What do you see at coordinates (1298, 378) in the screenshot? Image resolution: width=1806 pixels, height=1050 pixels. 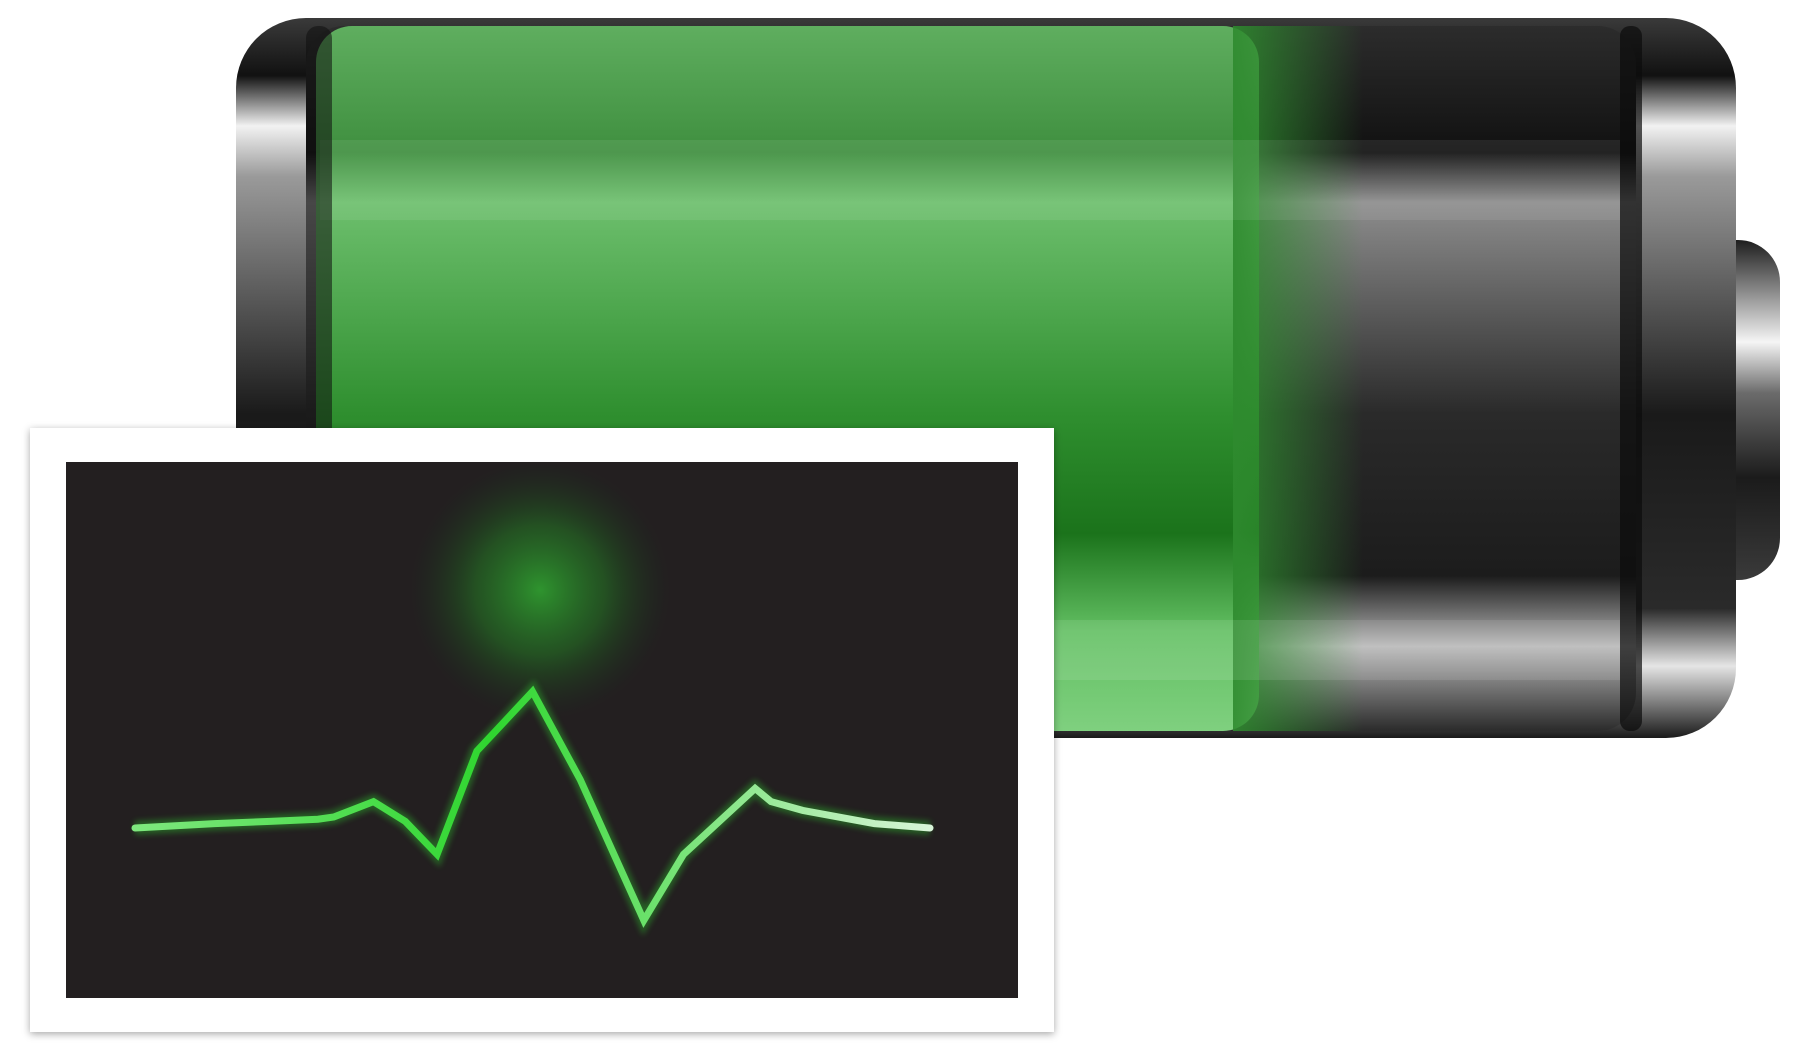 I see `battery-charge-edge` at bounding box center [1298, 378].